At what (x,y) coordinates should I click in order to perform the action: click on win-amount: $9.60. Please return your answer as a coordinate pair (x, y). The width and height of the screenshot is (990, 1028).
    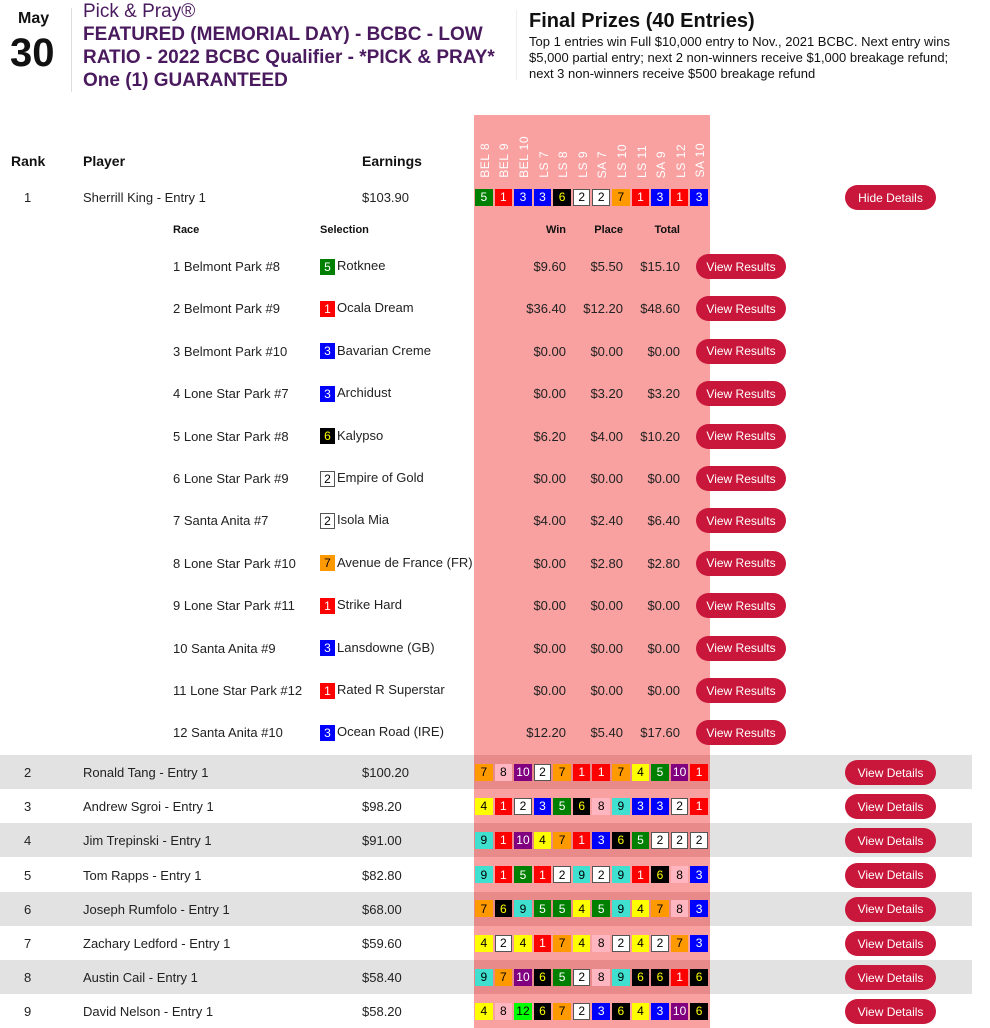
    Looking at the image, I should click on (549, 266).